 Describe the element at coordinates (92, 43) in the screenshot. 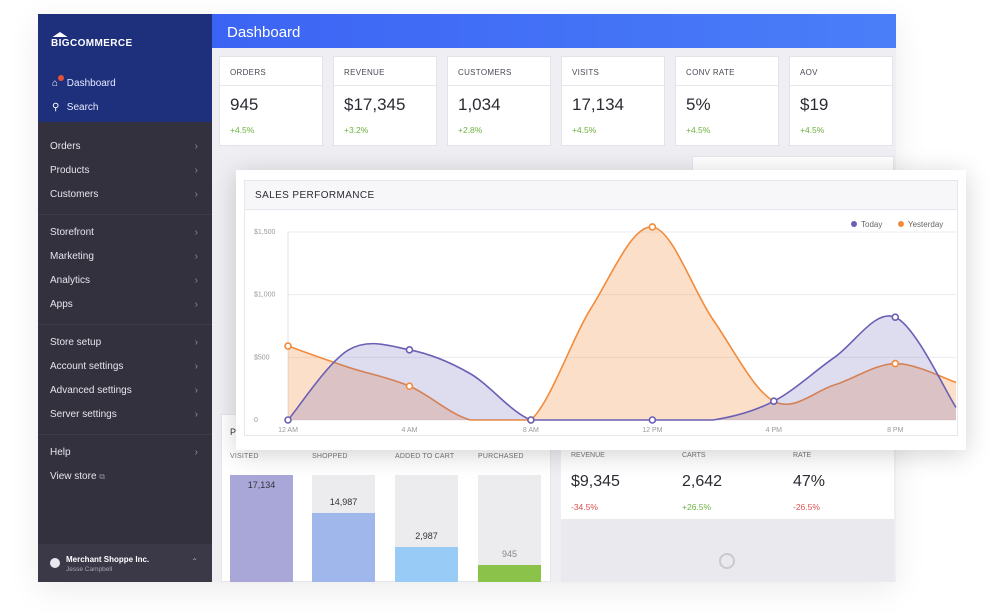

I see `brand-logo: BIGCOMMERCE` at that location.